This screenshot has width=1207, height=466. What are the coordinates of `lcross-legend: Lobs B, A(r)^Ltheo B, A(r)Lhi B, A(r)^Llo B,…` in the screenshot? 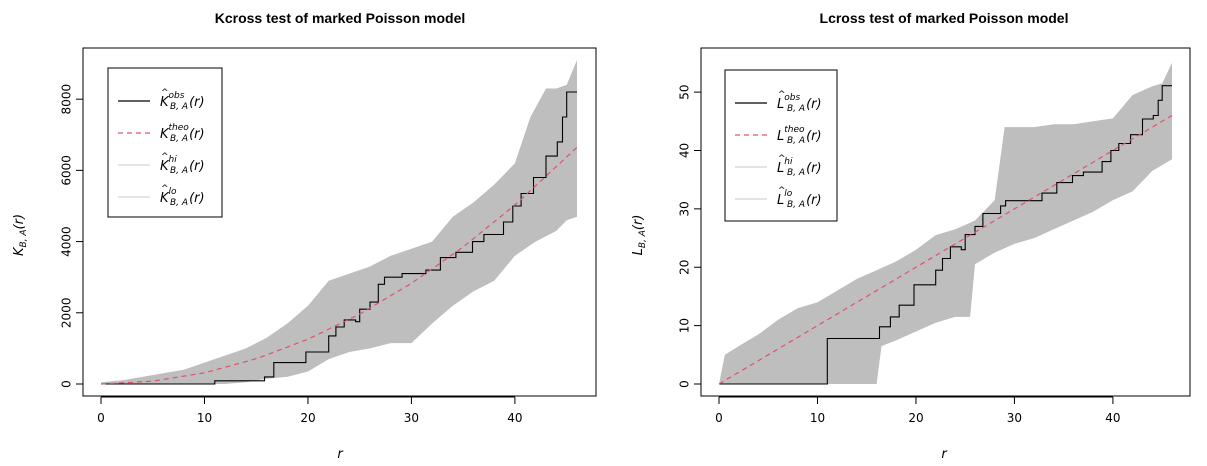 It's located at (781, 145).